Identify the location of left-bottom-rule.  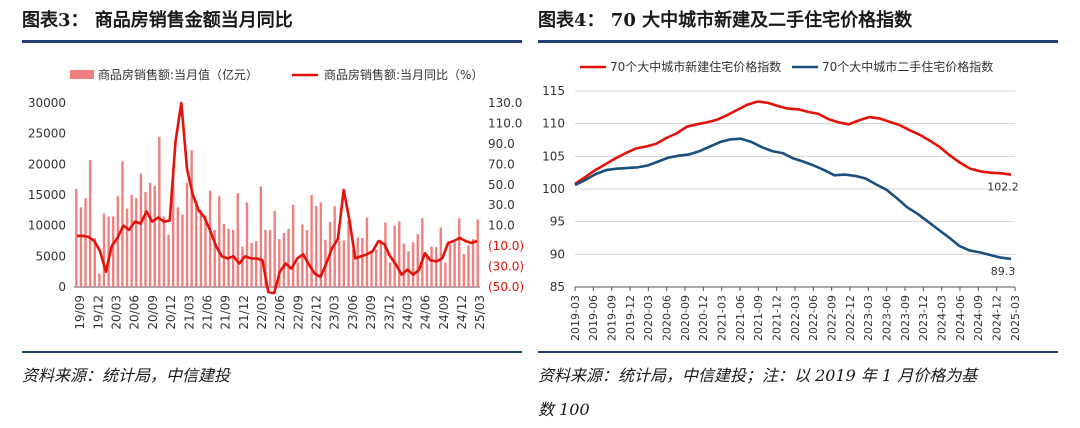
(272, 352).